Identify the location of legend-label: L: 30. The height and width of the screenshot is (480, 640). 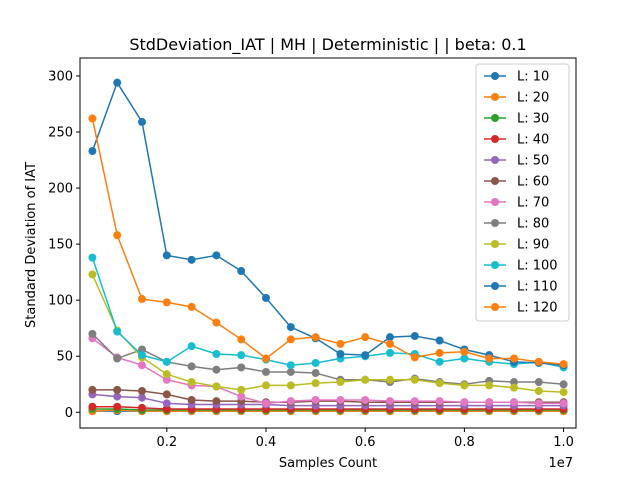
(533, 119).